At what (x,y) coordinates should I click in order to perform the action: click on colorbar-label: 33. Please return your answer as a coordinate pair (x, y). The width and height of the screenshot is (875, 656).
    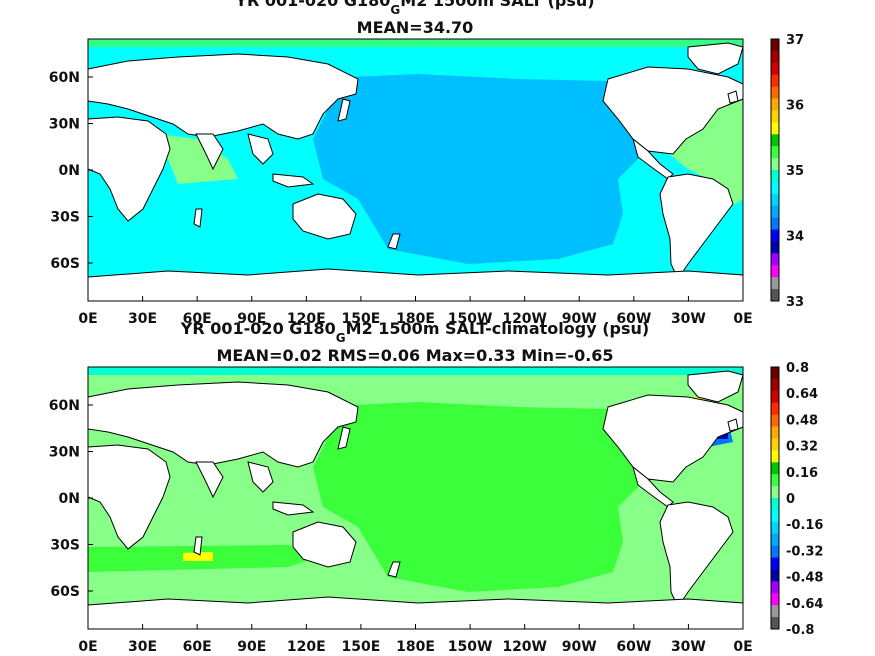
    Looking at the image, I should click on (795, 302).